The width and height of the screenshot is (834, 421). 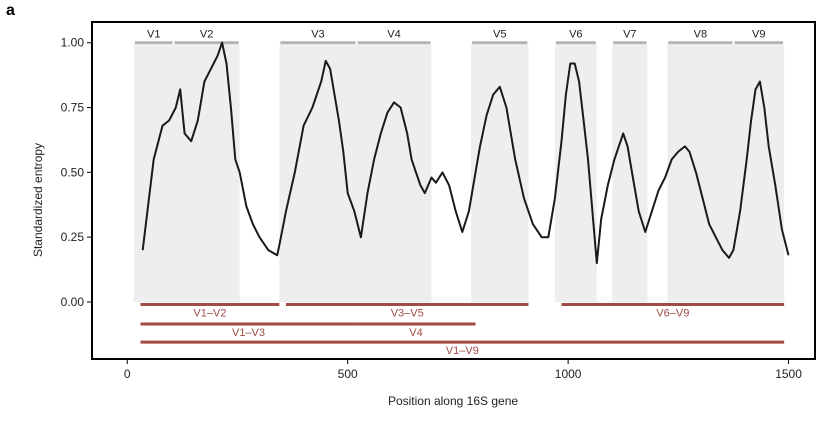 What do you see at coordinates (462, 330) in the screenshot?
I see `amplicons: V1–V2 V3–V5 V6–V9 V1–V3 V4 V1–V9` at bounding box center [462, 330].